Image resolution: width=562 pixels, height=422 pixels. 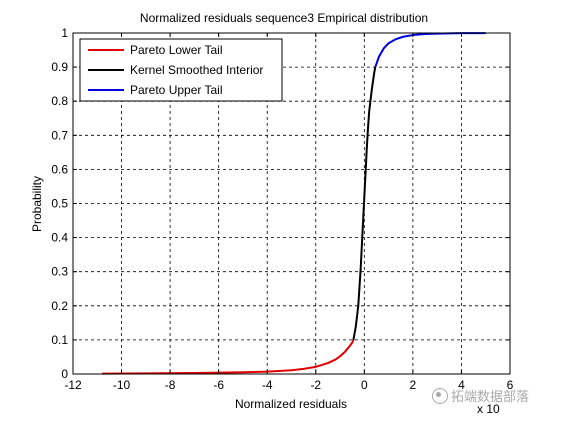 What do you see at coordinates (510, 385) in the screenshot?
I see `x-tick-label: 6` at bounding box center [510, 385].